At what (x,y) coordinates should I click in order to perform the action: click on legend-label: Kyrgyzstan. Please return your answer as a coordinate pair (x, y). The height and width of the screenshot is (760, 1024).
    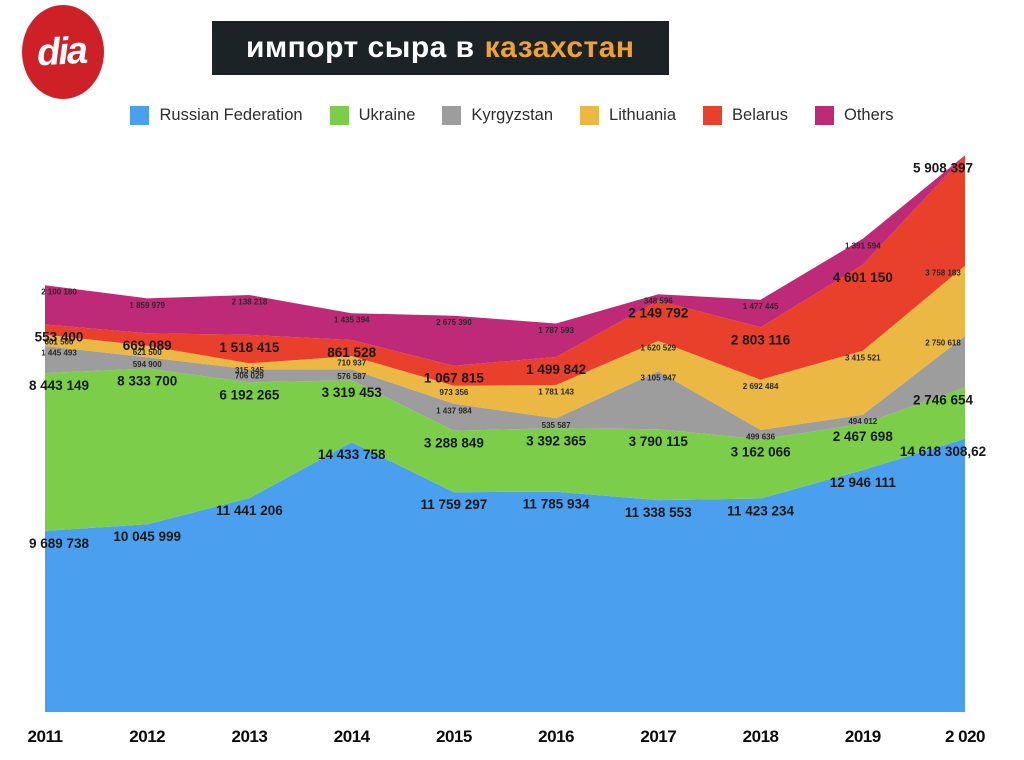
    Looking at the image, I should click on (512, 115).